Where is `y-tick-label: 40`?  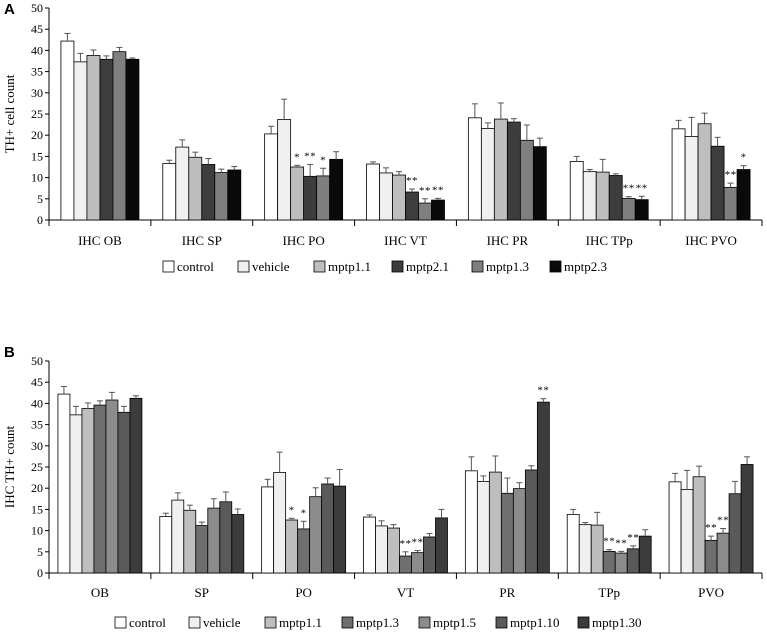 y-tick-label: 40 is located at coordinates (37, 50).